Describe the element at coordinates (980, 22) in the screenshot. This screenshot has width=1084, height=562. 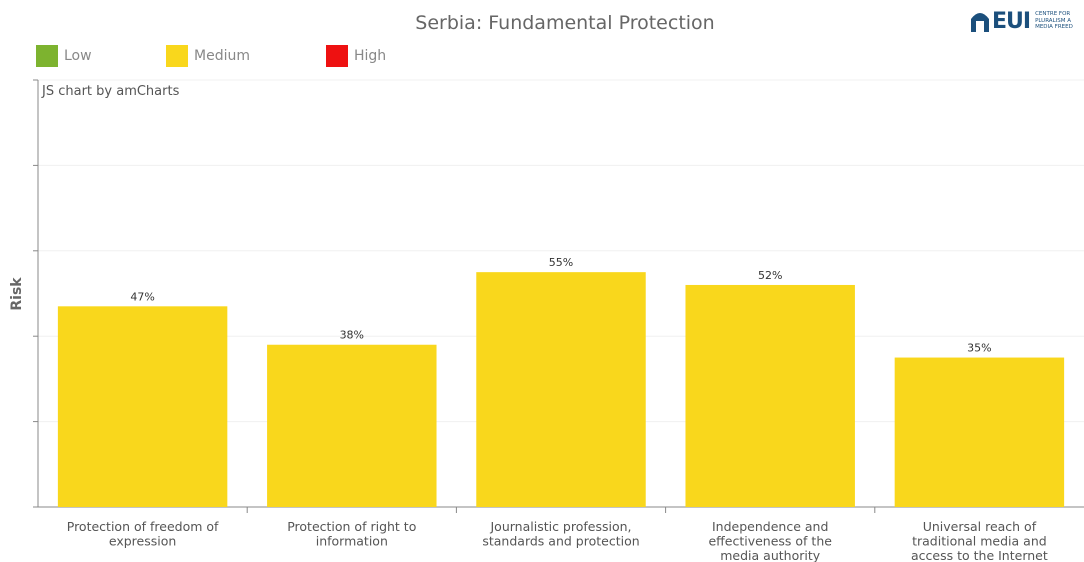
I see `eui-dome-icon` at that location.